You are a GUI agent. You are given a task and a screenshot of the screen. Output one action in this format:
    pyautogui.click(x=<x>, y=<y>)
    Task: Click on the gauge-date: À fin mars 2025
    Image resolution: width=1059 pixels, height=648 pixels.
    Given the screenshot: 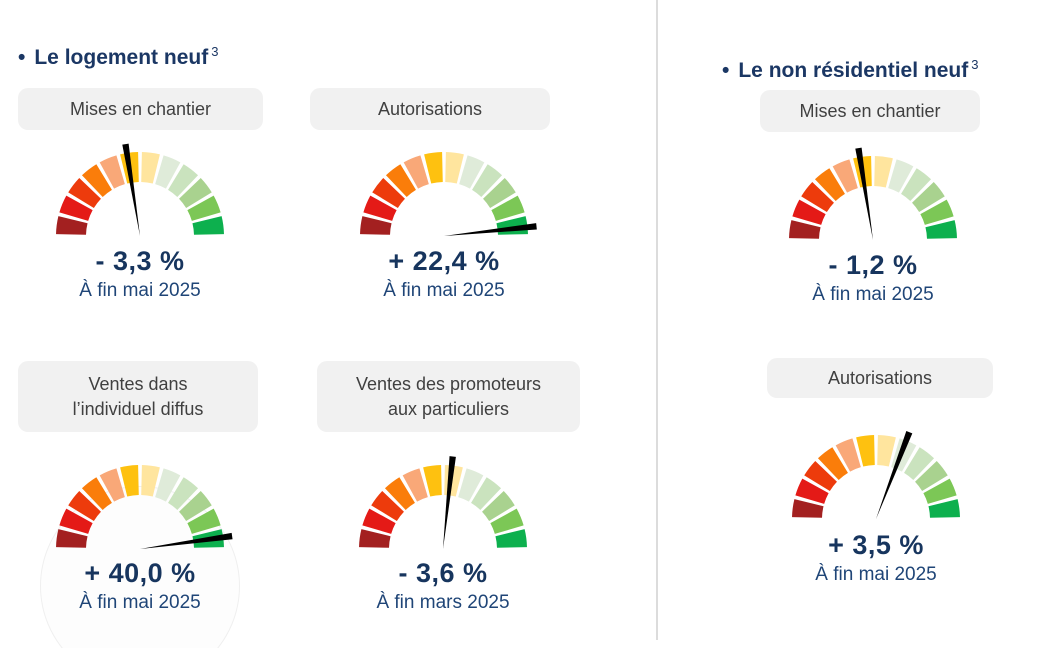 What is the action you would take?
    pyautogui.click(x=443, y=602)
    